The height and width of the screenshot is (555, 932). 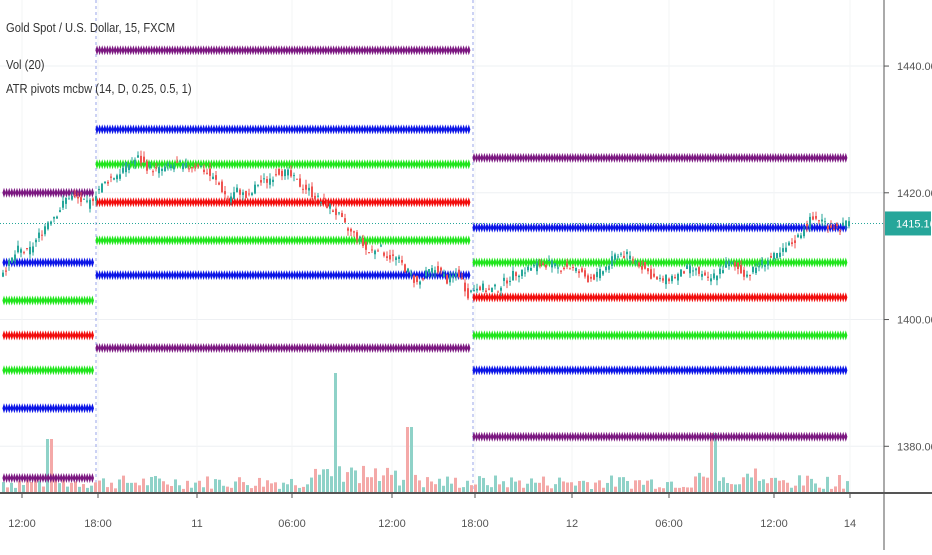 I want to click on legend-symbol: Gold Spot / U.S. Dollar, 15, FXCM, so click(x=91, y=27).